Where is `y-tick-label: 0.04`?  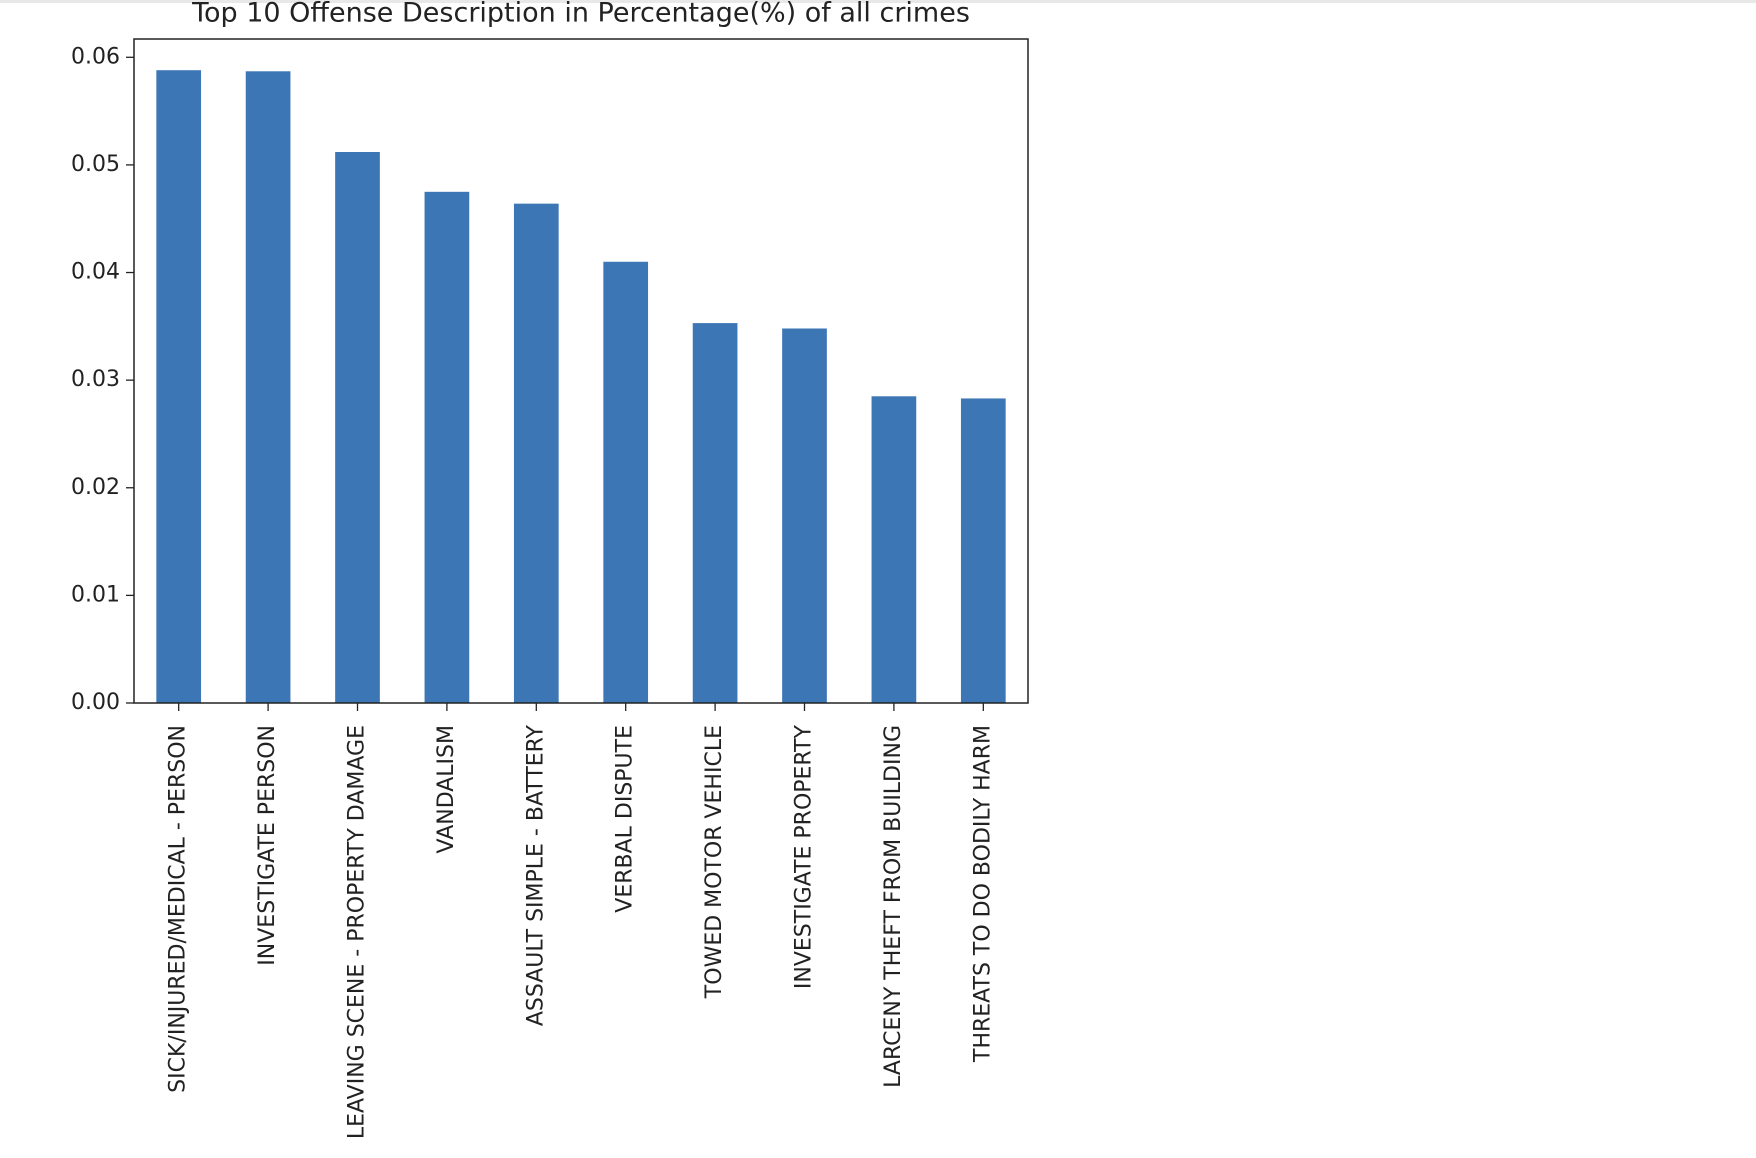 y-tick-label: 0.04 is located at coordinates (95, 272).